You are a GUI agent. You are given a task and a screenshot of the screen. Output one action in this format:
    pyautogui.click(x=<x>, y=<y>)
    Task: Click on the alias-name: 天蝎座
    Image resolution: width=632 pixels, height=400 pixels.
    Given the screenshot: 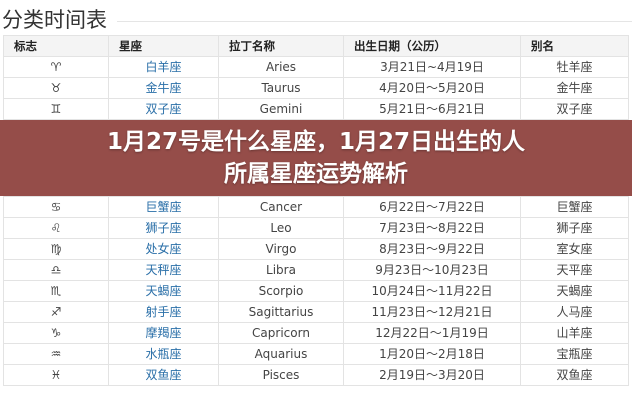 What is the action you would take?
    pyautogui.click(x=574, y=291)
    